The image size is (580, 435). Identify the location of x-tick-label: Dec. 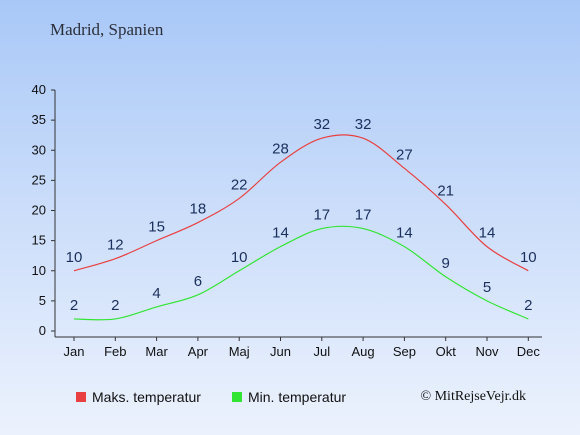
(529, 351).